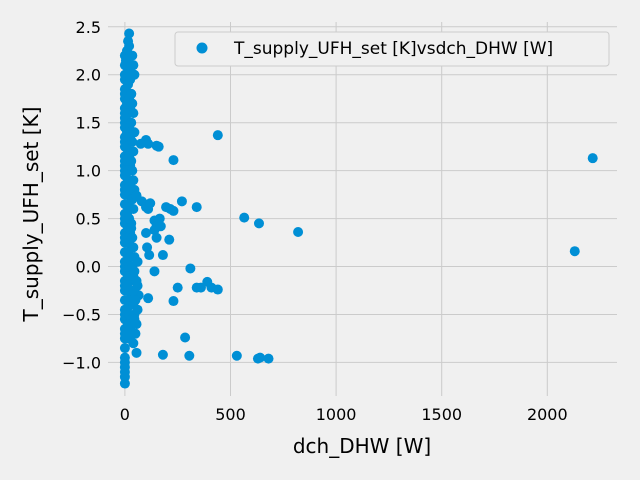 This screenshot has width=640, height=480. Describe the element at coordinates (336, 414) in the screenshot. I see `x-tick-label: 1000` at that location.